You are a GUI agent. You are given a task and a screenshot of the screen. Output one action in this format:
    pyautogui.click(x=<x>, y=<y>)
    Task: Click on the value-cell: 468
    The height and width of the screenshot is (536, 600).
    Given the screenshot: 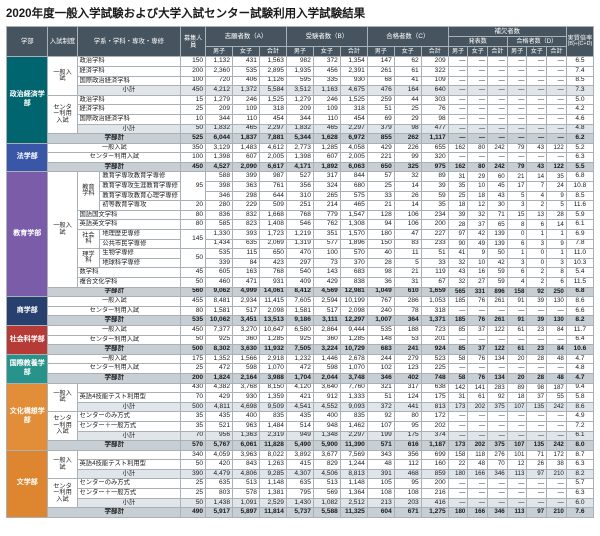 What is the action you would take?
    pyautogui.click(x=407, y=474)
    